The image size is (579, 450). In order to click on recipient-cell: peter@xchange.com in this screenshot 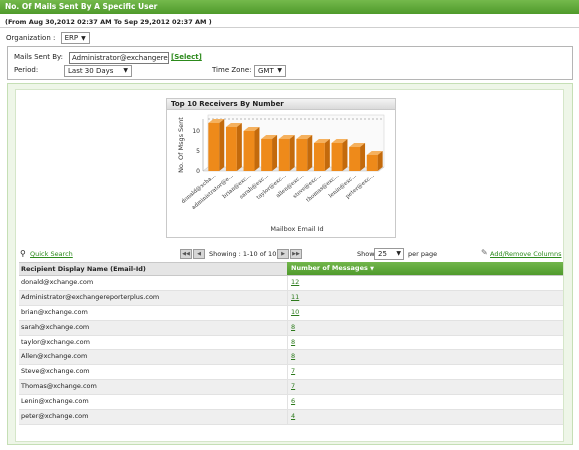, I will do `click(55, 416)`.